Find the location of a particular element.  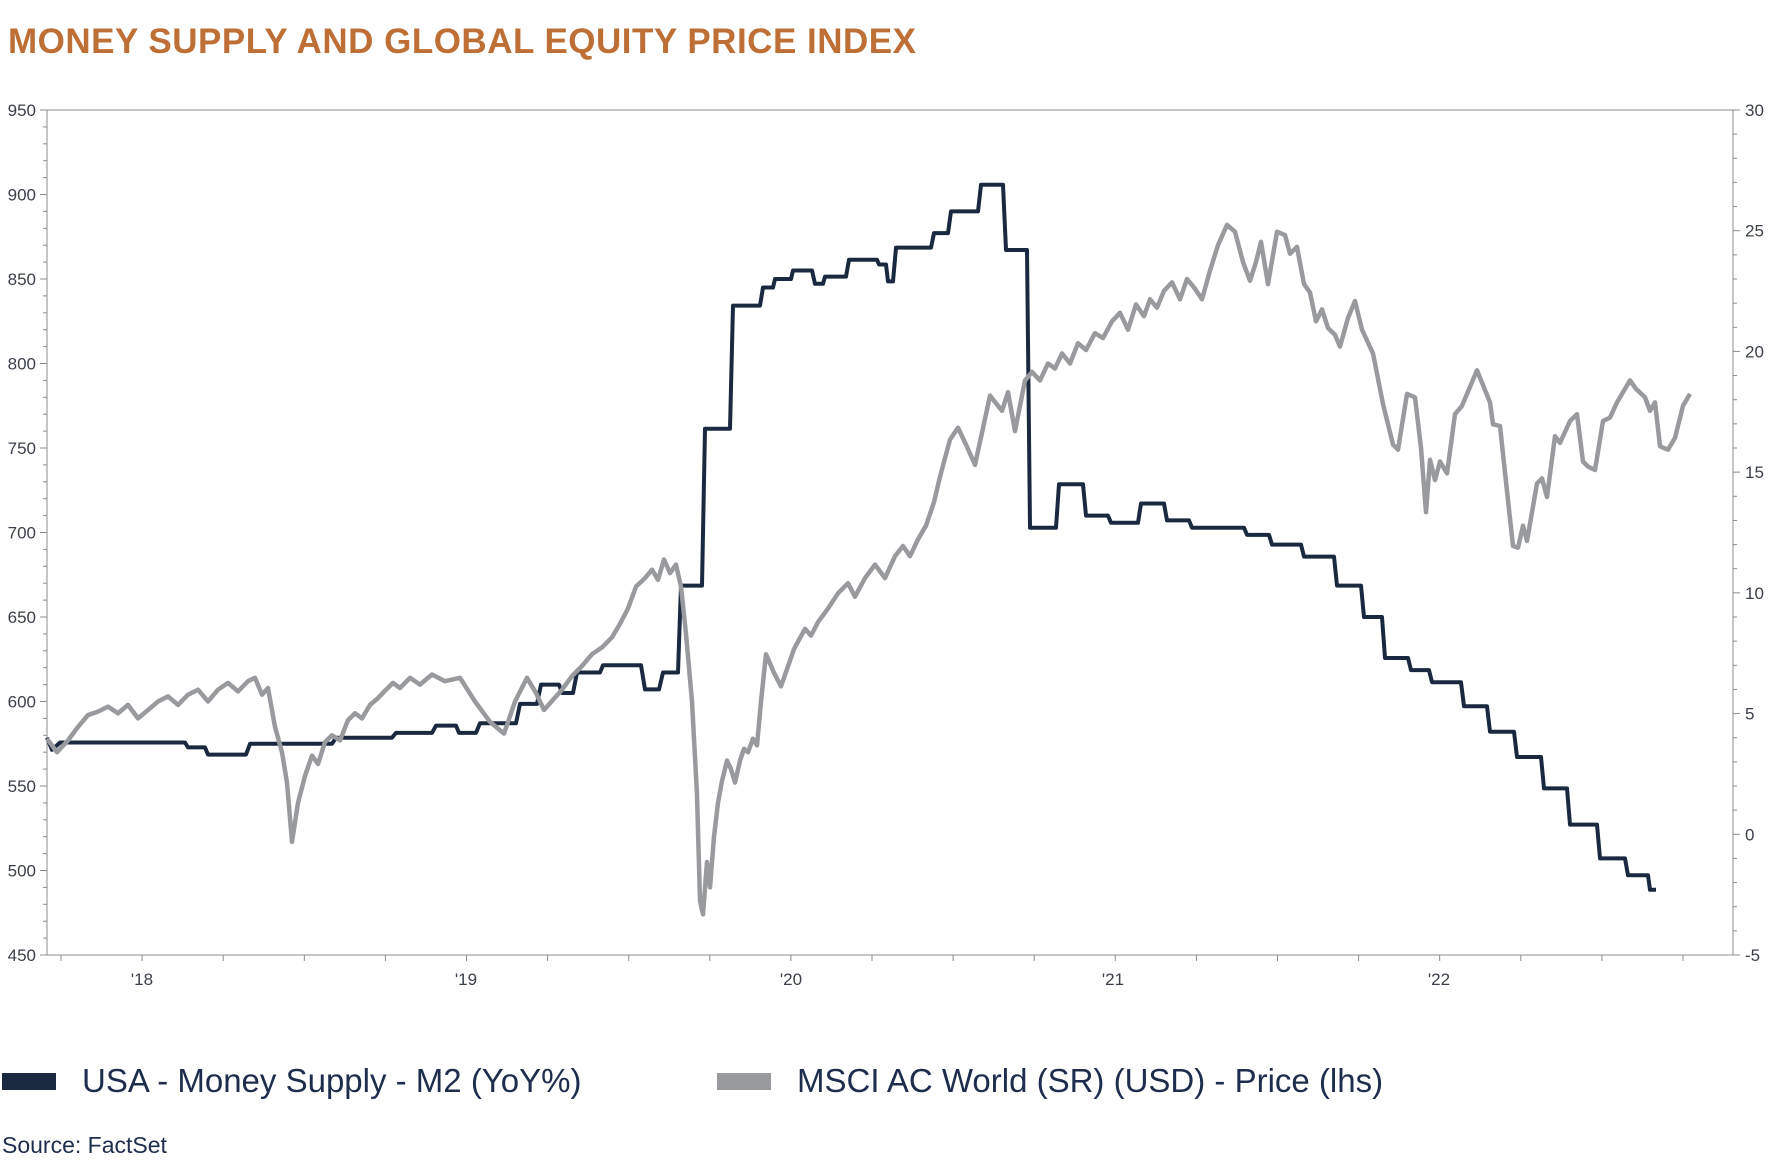

right-axis-tick-label: 0 is located at coordinates (1749, 834).